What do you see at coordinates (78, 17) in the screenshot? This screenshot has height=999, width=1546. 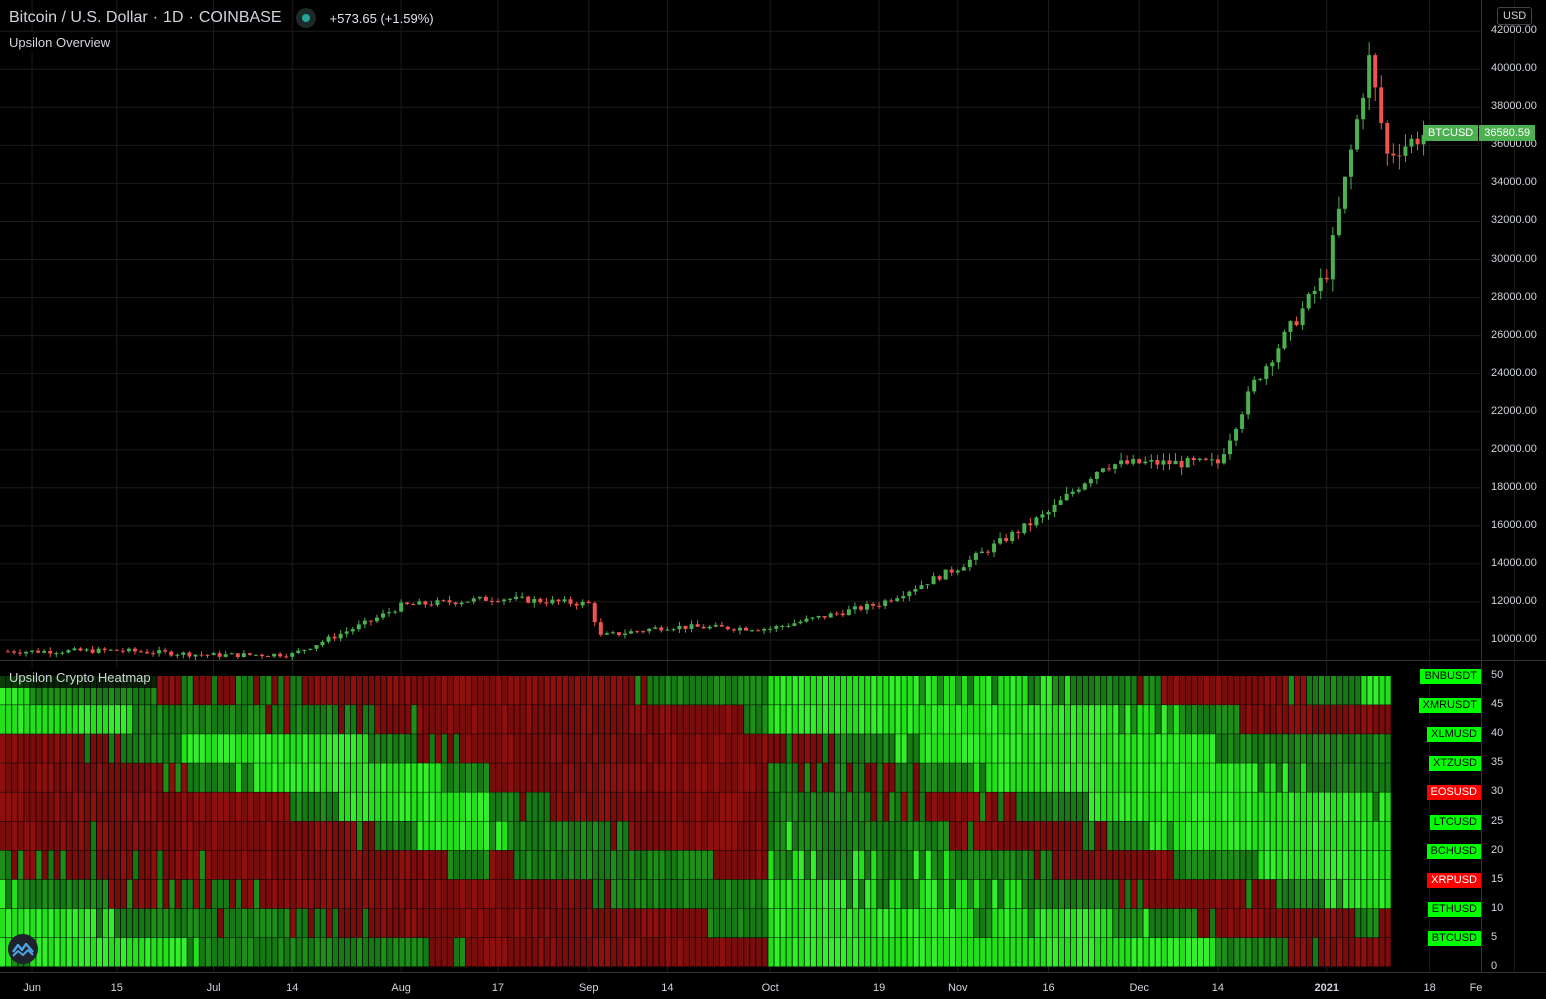 I see `symbol-title: Bitcoin / U.S. Dollar` at bounding box center [78, 17].